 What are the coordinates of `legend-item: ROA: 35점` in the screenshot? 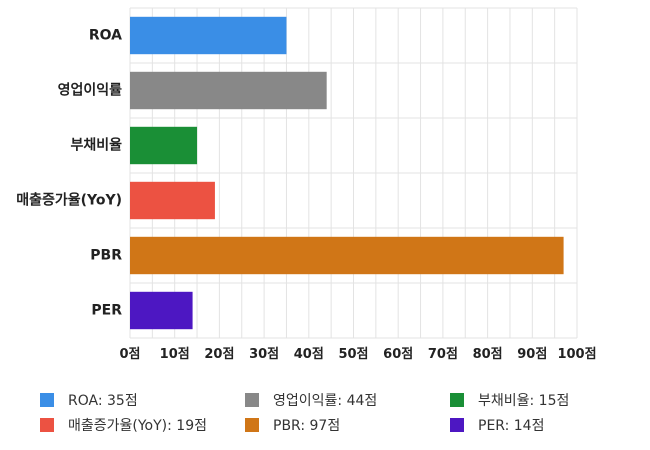 It's located at (89, 400).